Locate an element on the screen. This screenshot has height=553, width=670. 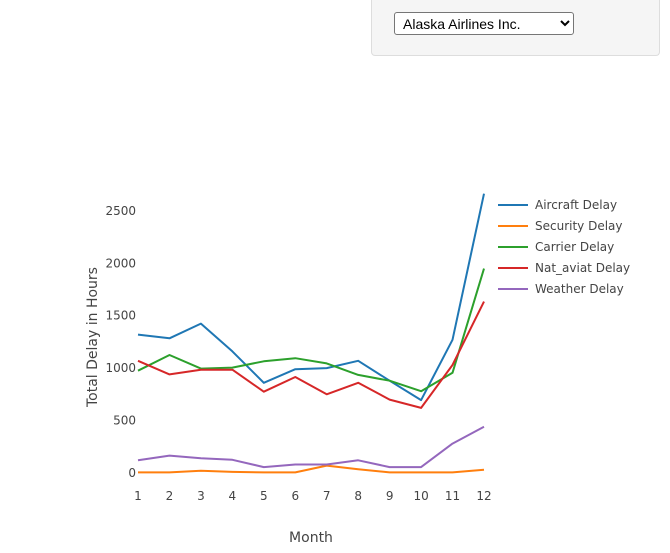
x-axis: 1 2 3 4 5 6 7 8 9 10 11 12 is located at coordinates (312, 496).